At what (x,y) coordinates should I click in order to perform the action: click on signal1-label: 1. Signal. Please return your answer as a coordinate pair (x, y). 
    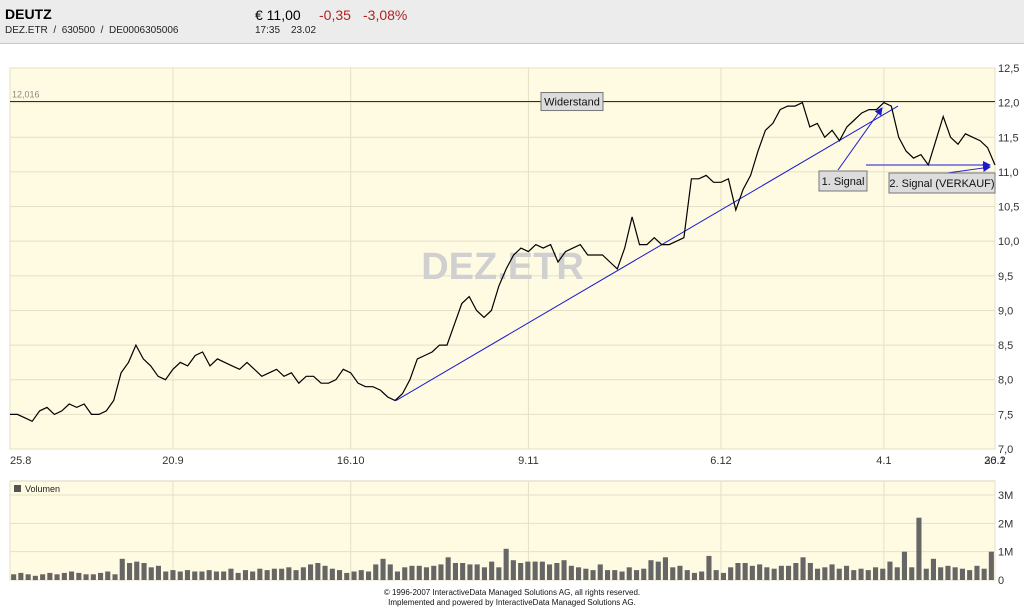
    Looking at the image, I should click on (843, 181).